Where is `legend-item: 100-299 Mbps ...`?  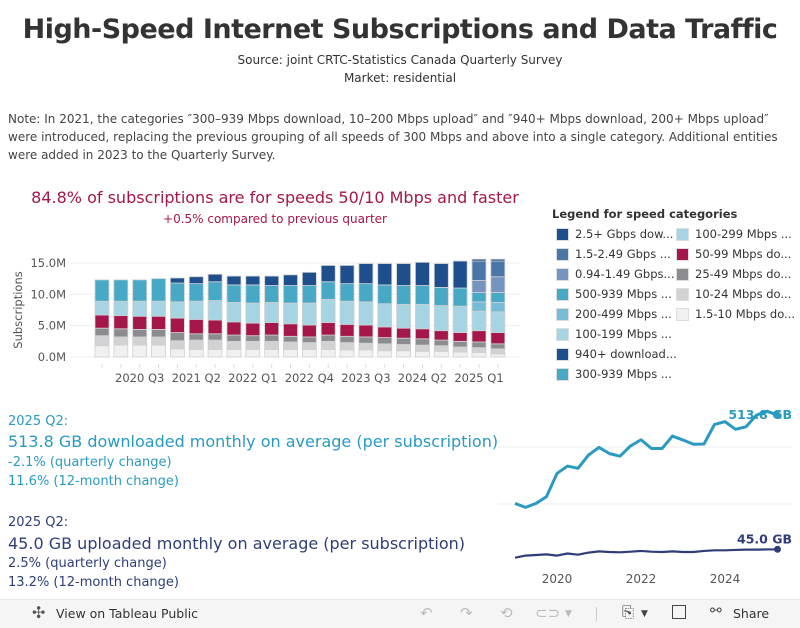
legend-item: 100-299 Mbps ... is located at coordinates (735, 234).